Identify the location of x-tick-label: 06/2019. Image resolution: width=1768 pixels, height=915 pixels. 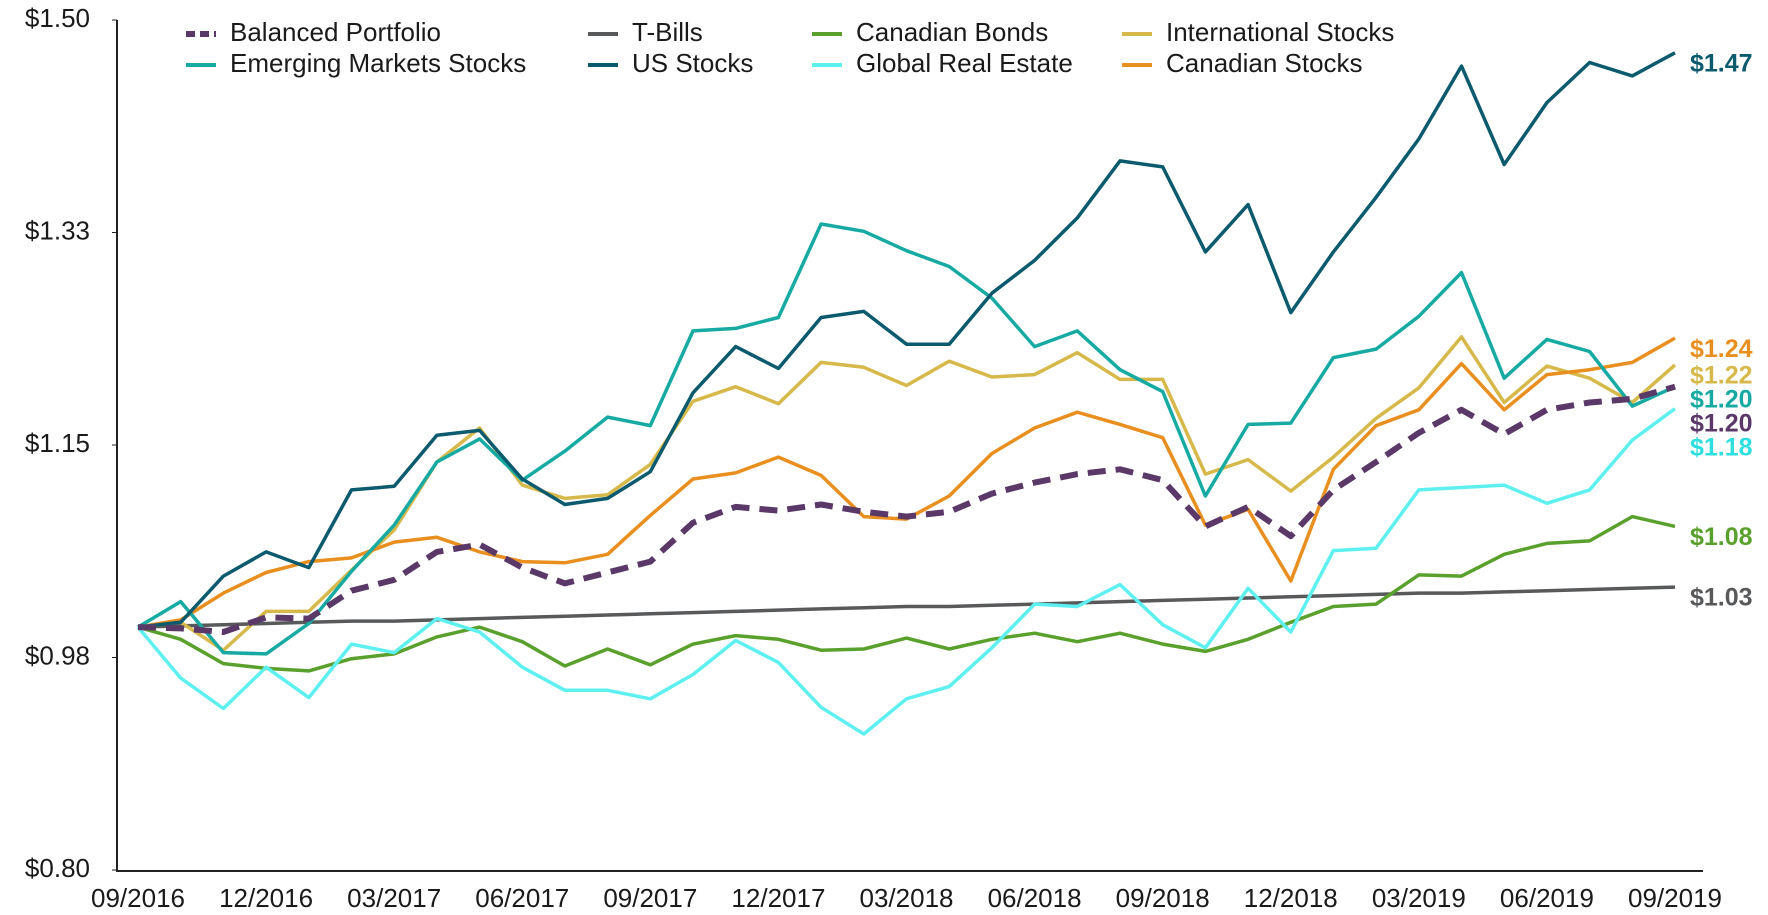
(1547, 898).